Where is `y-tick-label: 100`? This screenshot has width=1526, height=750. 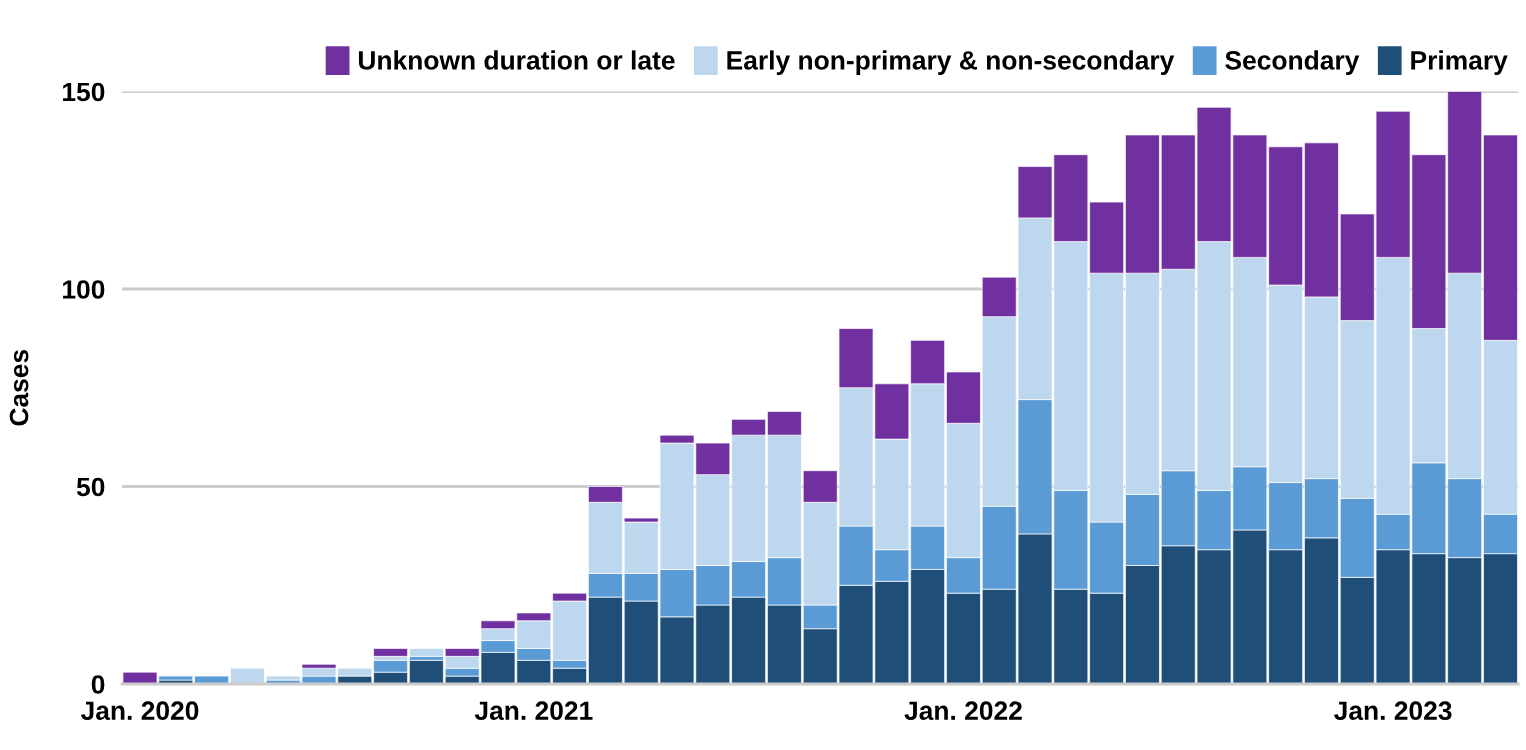
y-tick-label: 100 is located at coordinates (84, 289).